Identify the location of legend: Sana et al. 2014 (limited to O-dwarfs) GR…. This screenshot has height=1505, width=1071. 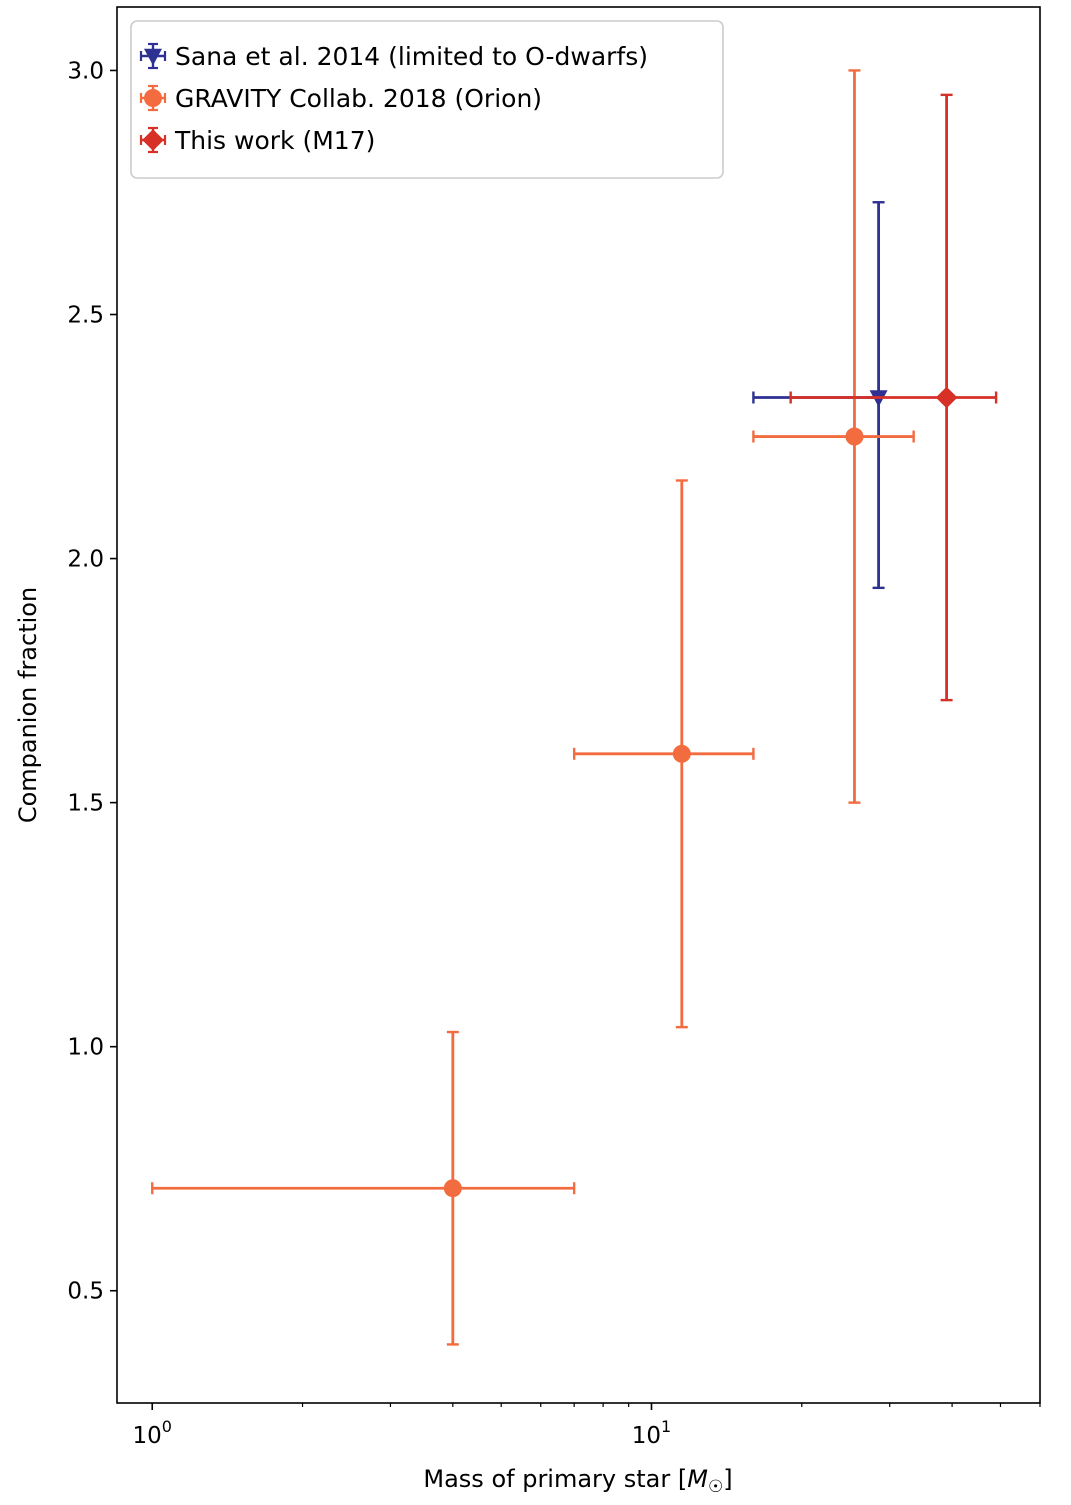
(427, 99).